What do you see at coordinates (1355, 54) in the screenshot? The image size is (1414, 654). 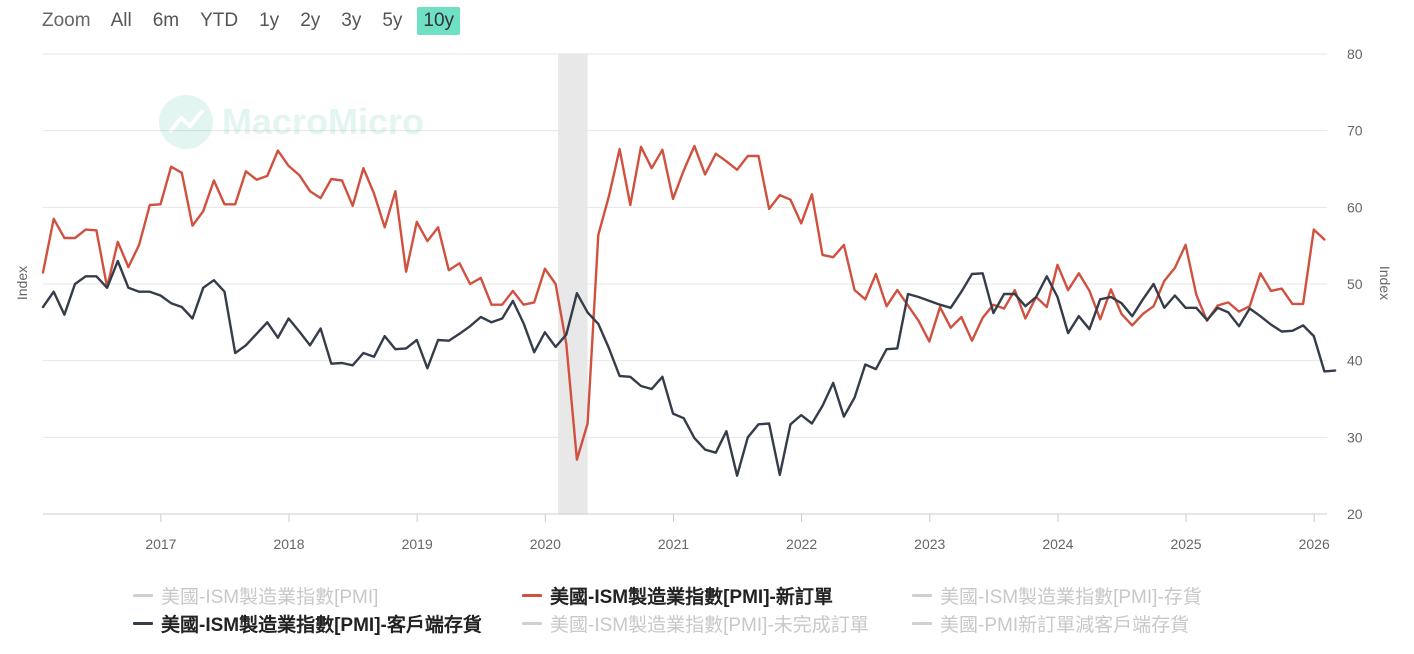 I see `y-tick-label: 80` at bounding box center [1355, 54].